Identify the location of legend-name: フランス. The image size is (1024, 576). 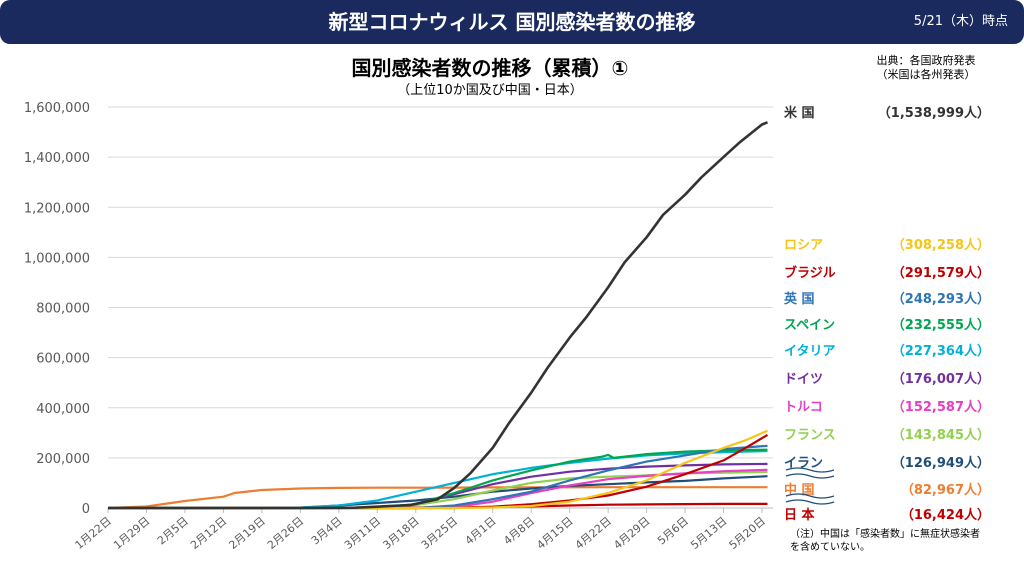
(810, 435).